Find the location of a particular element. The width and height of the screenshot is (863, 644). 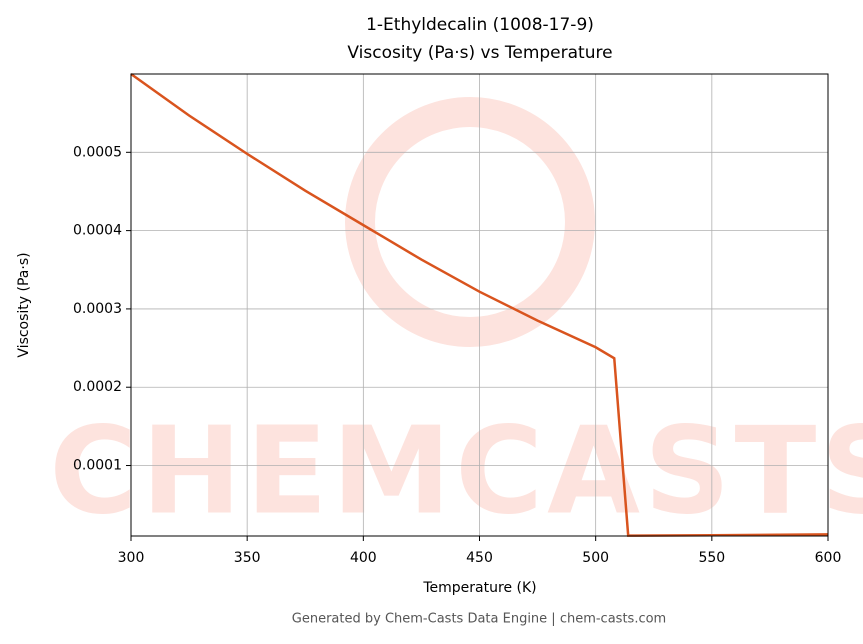

y-tick-label: 0.0005 is located at coordinates (97, 152).